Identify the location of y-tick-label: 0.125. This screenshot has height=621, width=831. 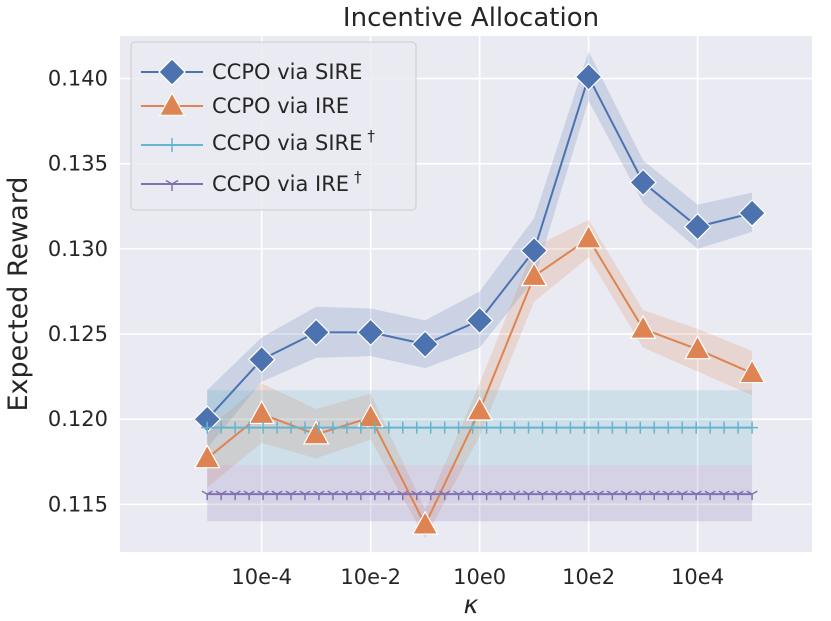
(78, 334).